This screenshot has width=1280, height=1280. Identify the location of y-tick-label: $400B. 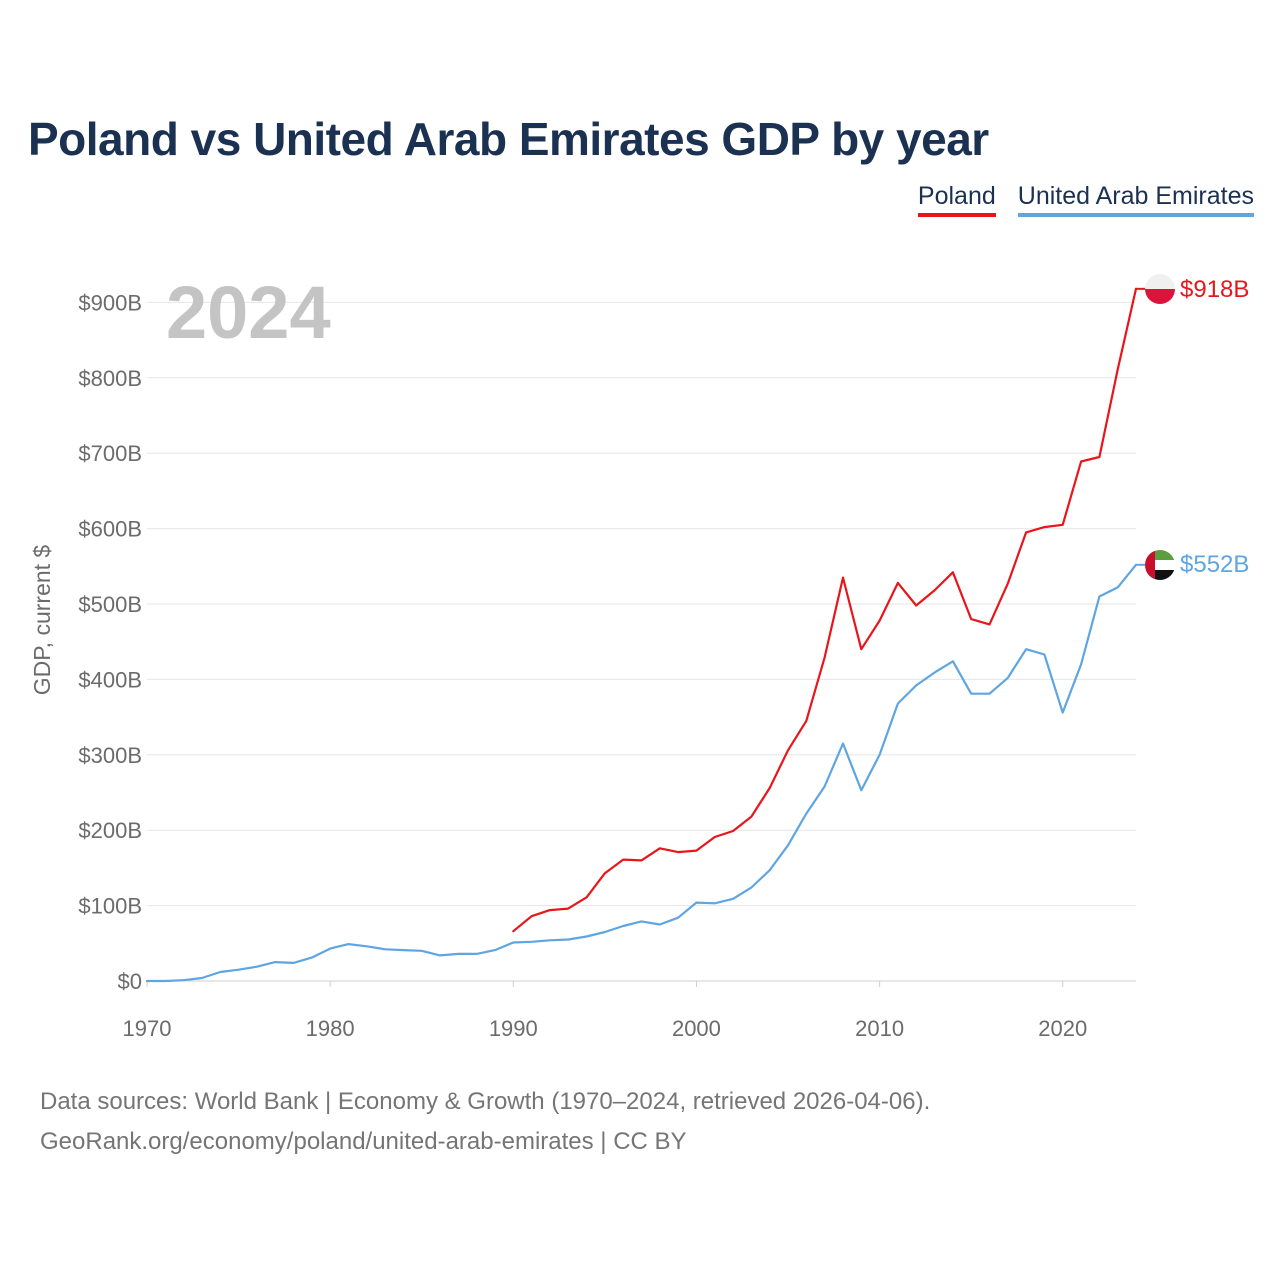
(110, 679).